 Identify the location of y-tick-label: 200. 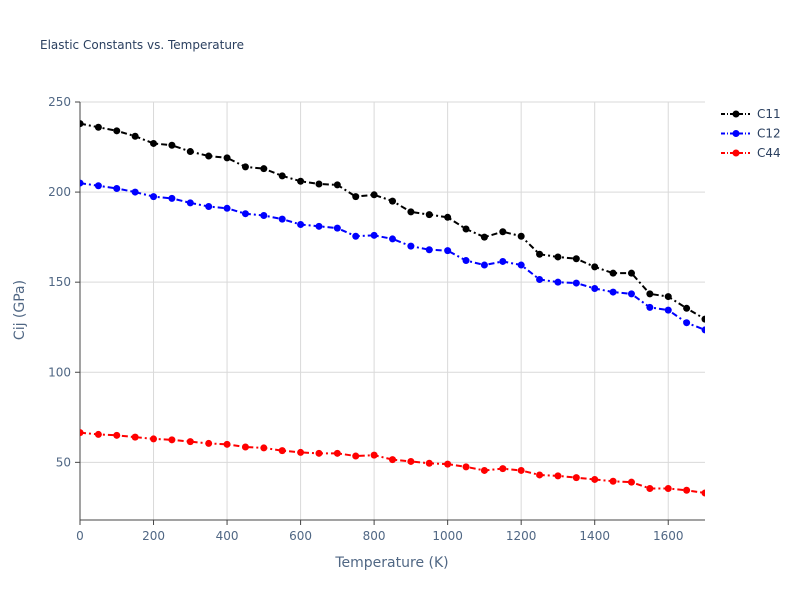
(59, 192).